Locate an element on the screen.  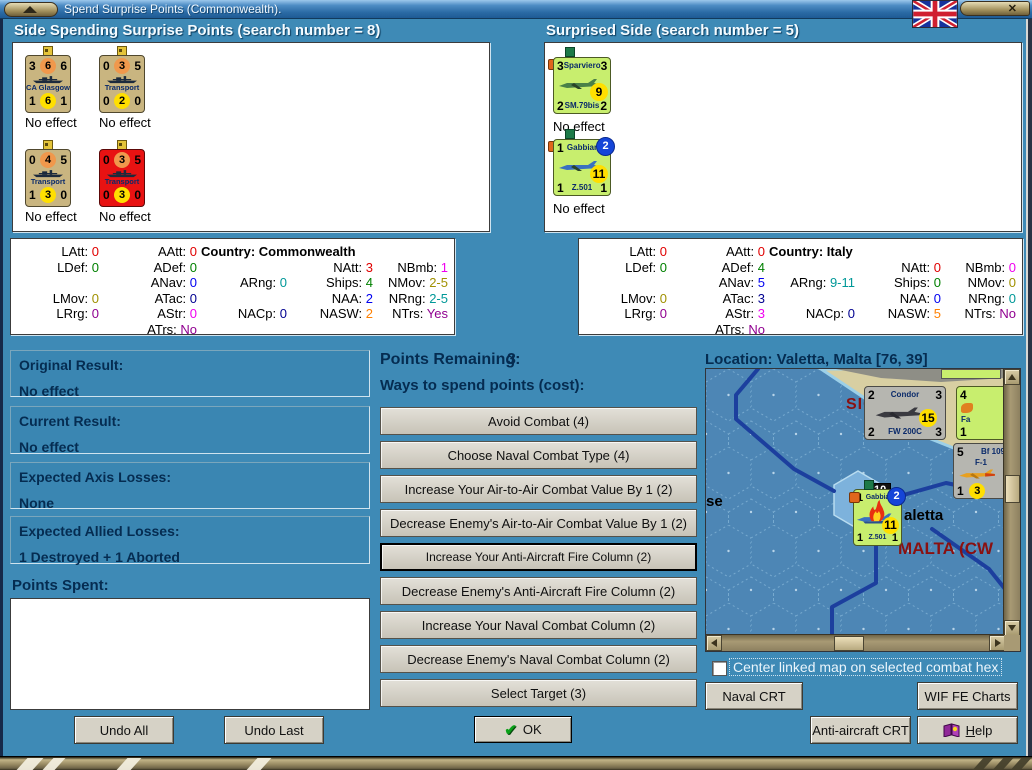
stat-ships: Ships: 4 is located at coordinates (349, 283).